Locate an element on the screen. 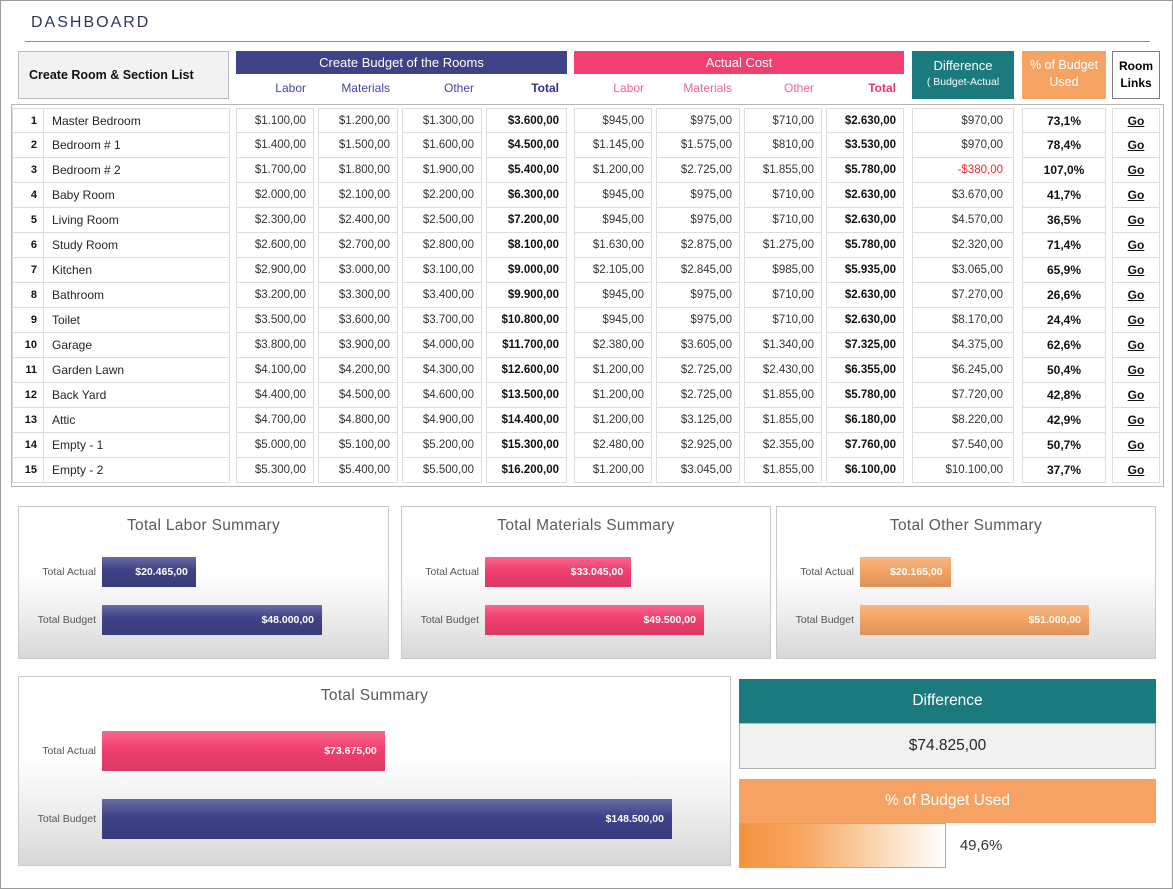  pct-budget-header-line1: % of Budget is located at coordinates (1064, 65).